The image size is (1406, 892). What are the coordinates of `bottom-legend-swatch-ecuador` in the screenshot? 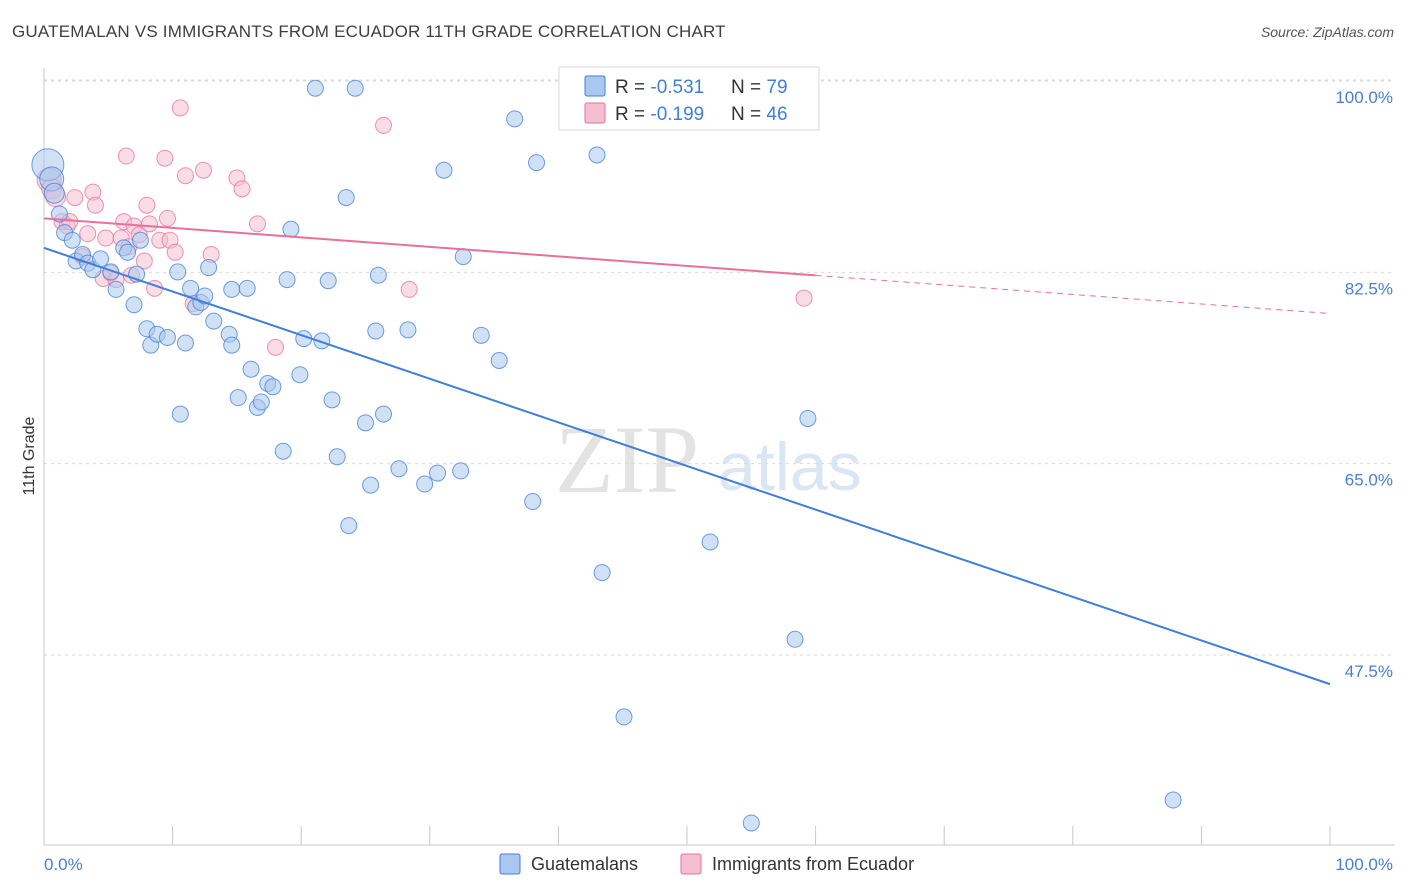 It's located at (691, 864).